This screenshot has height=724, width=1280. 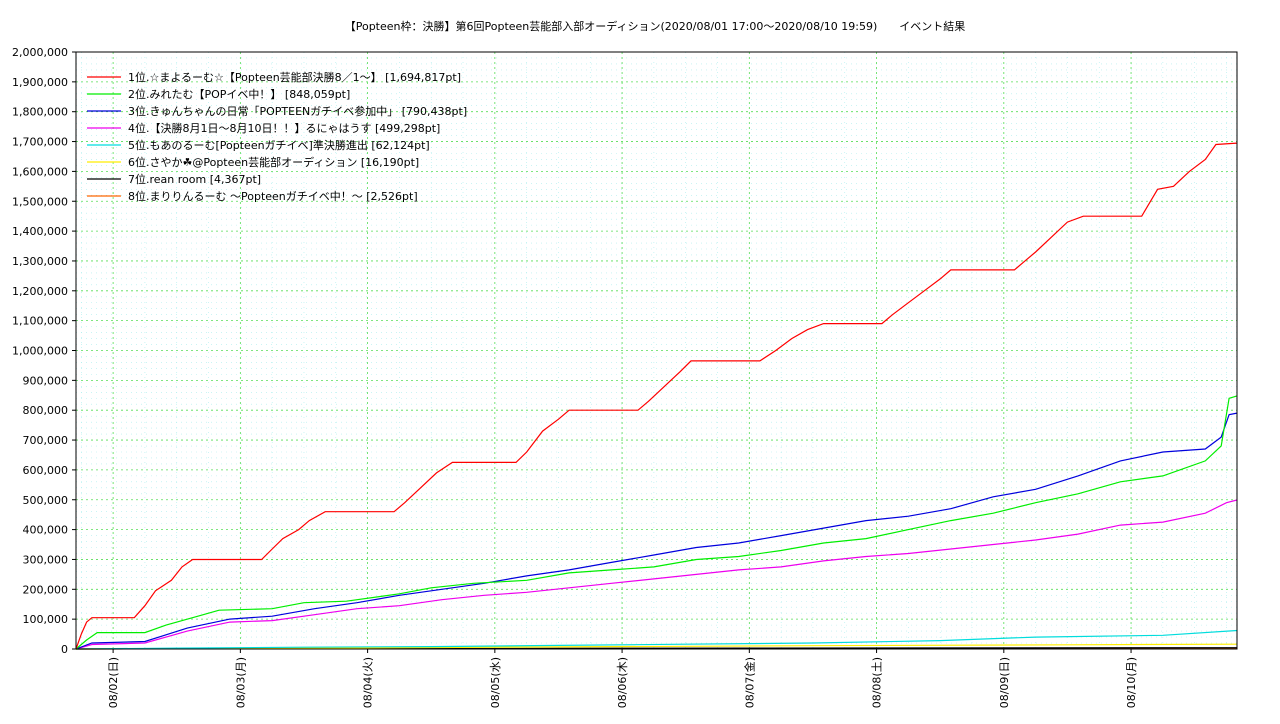 I want to click on x-tick-label: 08/08(土), so click(x=877, y=682).